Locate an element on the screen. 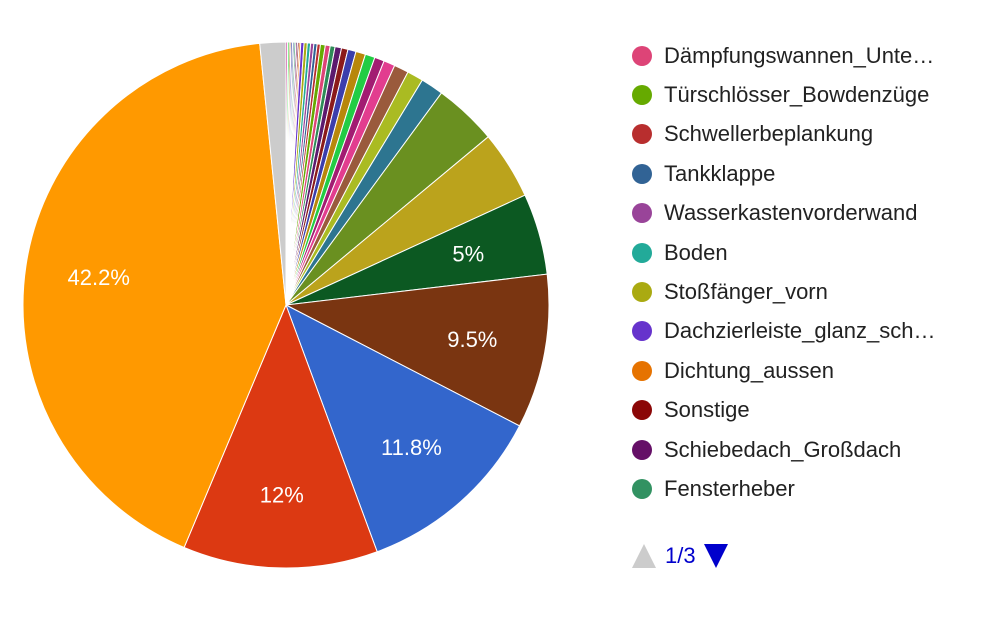 The height and width of the screenshot is (631, 998). legend-label: Tankklappe is located at coordinates (720, 173).